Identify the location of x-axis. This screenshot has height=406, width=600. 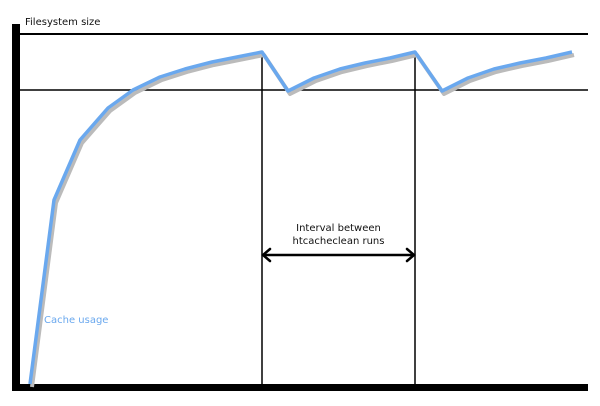
(300, 387).